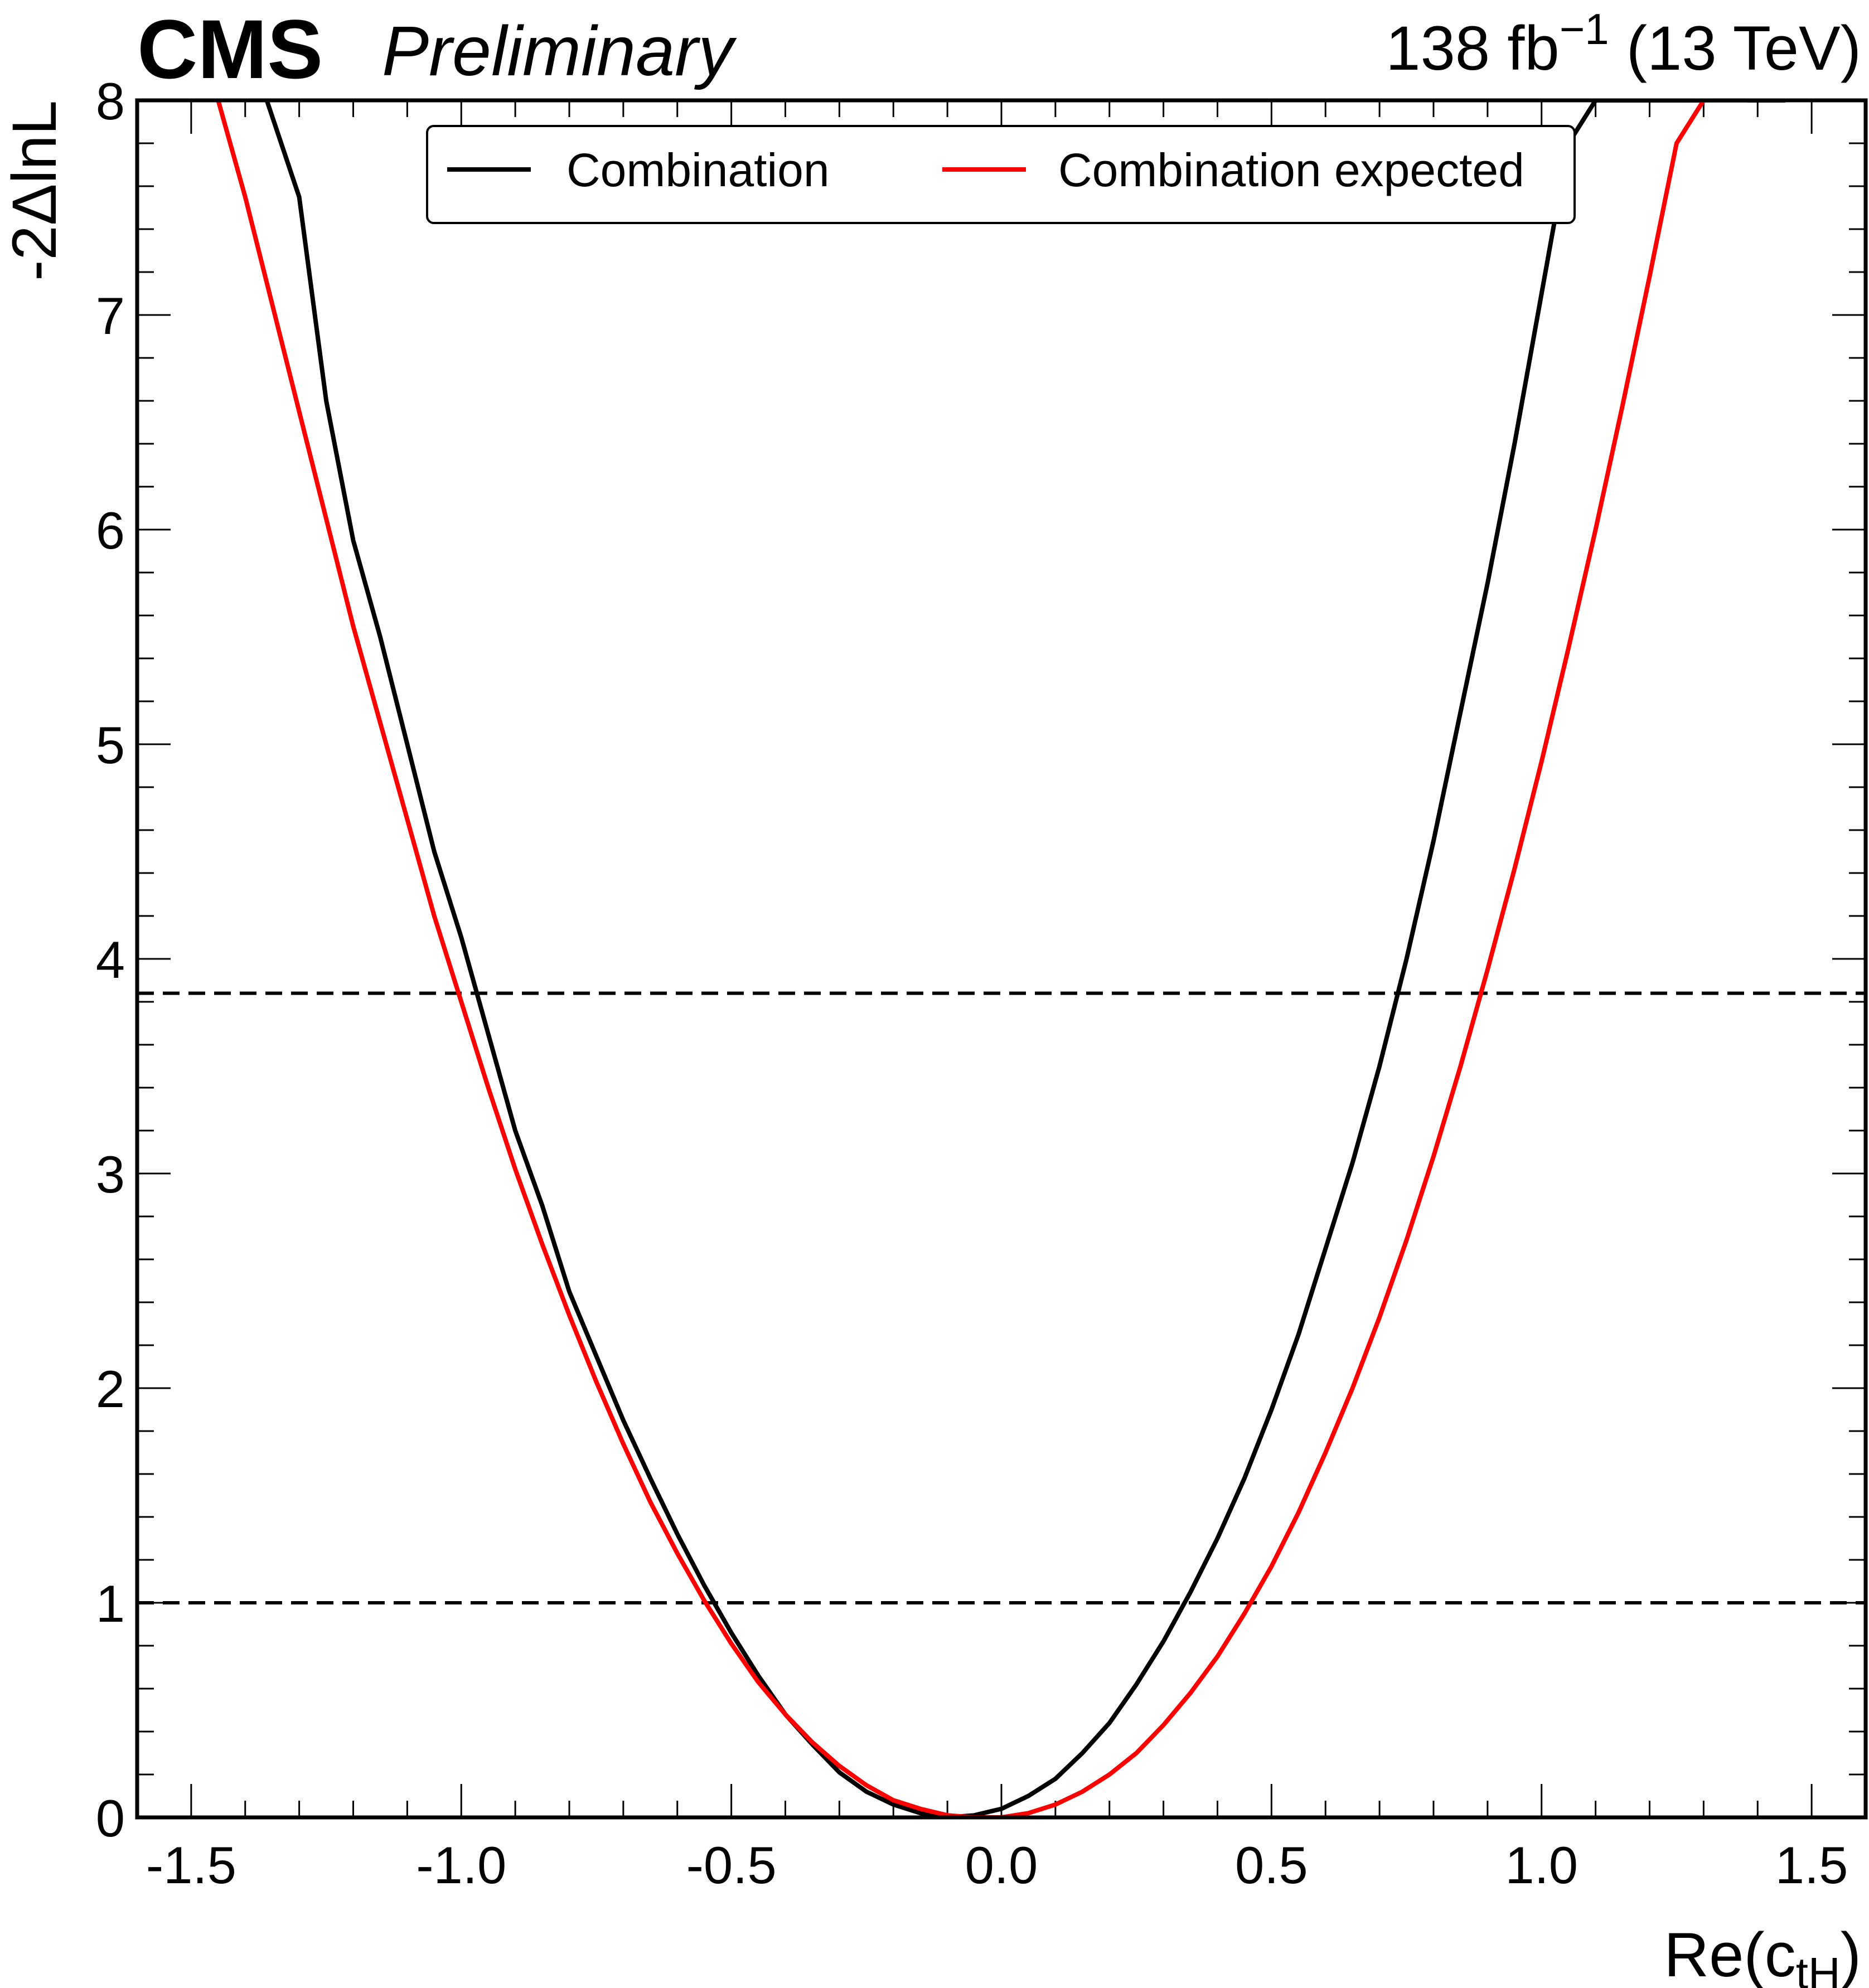 This screenshot has width=1869, height=1988. I want to click on legend-label-combination: Combination, so click(698, 170).